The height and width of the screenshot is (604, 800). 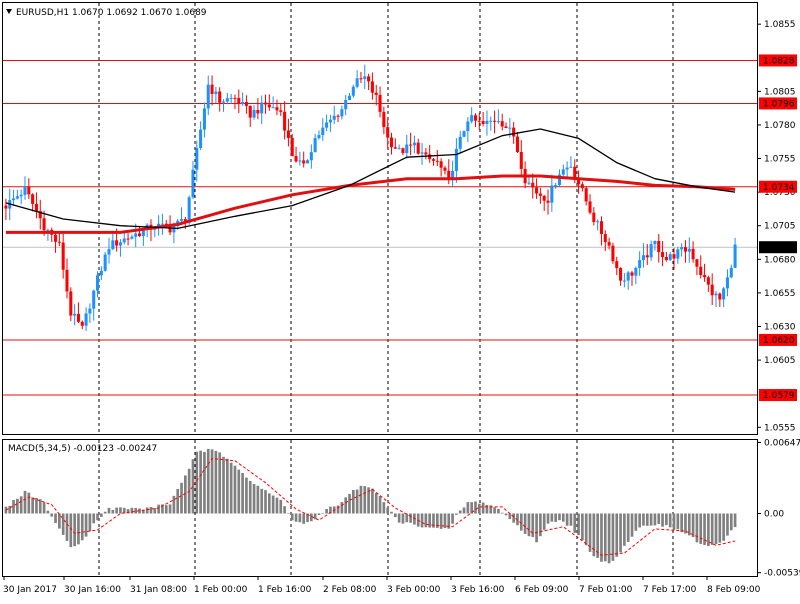 What do you see at coordinates (782, 443) in the screenshot?
I see `macd-tick-label: 0.00647` at bounding box center [782, 443].